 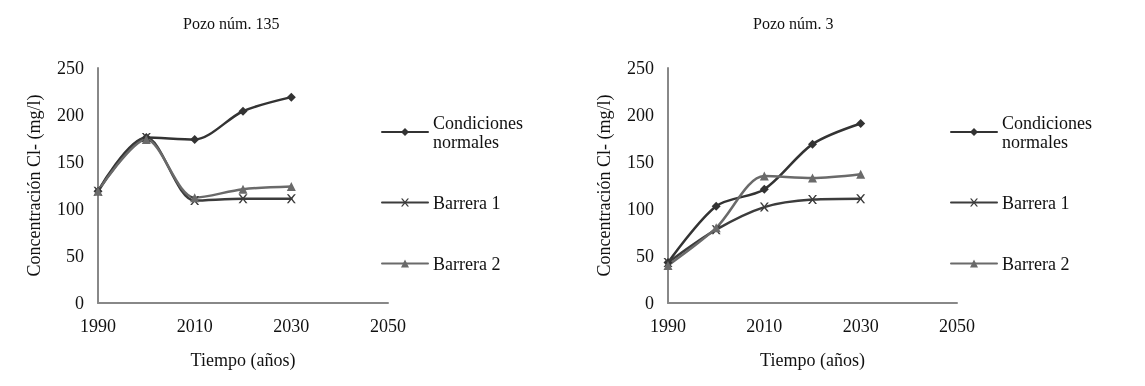 What do you see at coordinates (793, 23) in the screenshot?
I see `chart-title: Pozo núm. 3` at bounding box center [793, 23].